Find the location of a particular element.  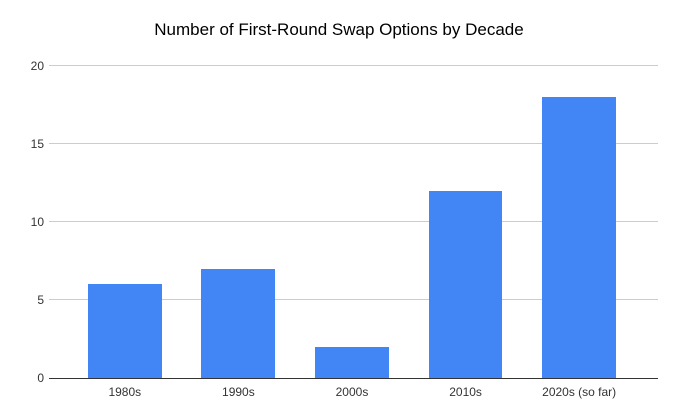

y-axis-tick-label: 0 is located at coordinates (40, 378).